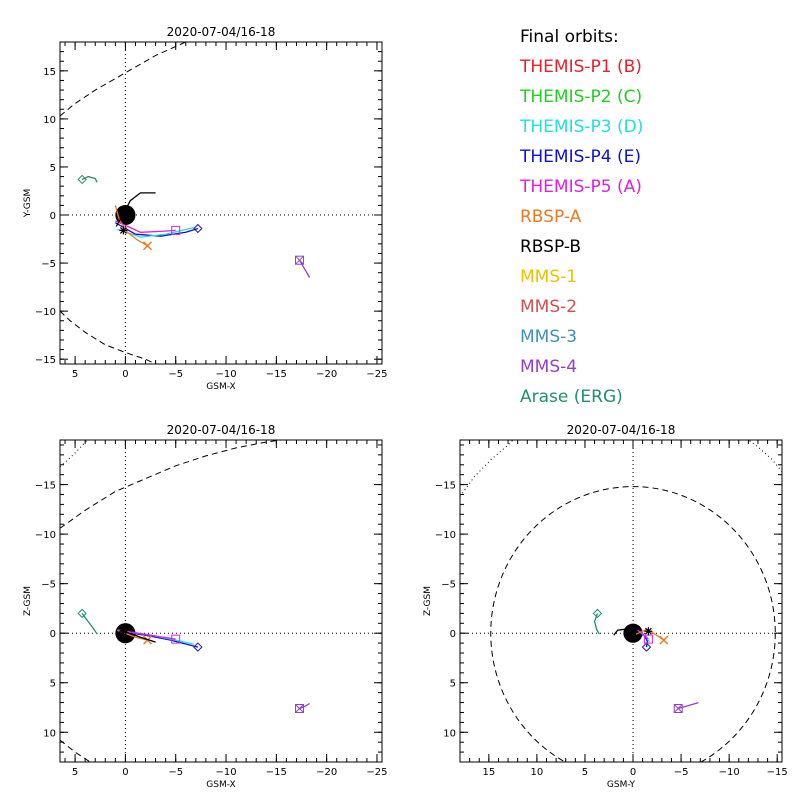 The width and height of the screenshot is (800, 800). Describe the element at coordinates (633, 633) in the screenshot. I see `earth` at that location.